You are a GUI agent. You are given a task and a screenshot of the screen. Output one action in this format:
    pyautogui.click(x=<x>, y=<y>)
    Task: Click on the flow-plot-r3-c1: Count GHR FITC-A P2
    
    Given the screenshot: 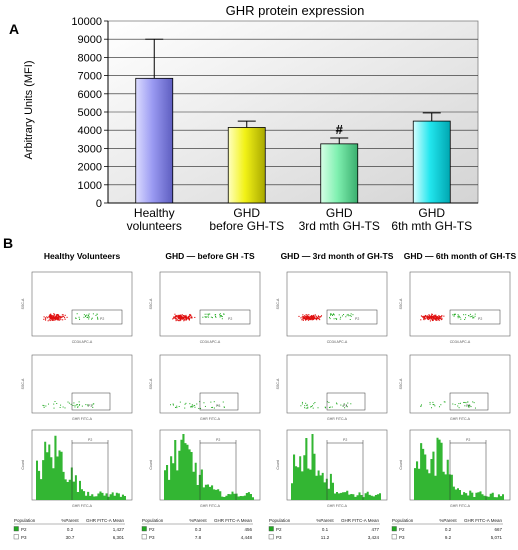 What is the action you would take?
    pyautogui.click(x=77, y=468)
    